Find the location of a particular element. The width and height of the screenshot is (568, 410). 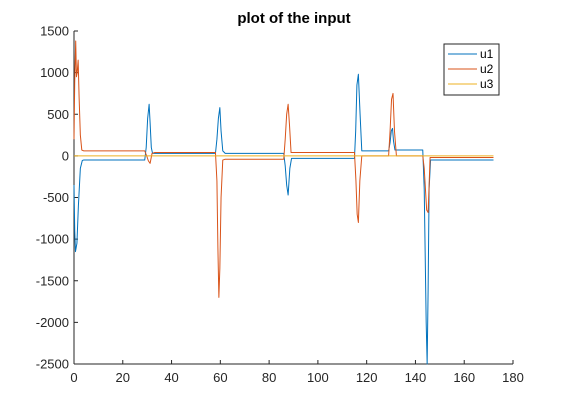

y-tick-label: -2500 is located at coordinates (52, 364).